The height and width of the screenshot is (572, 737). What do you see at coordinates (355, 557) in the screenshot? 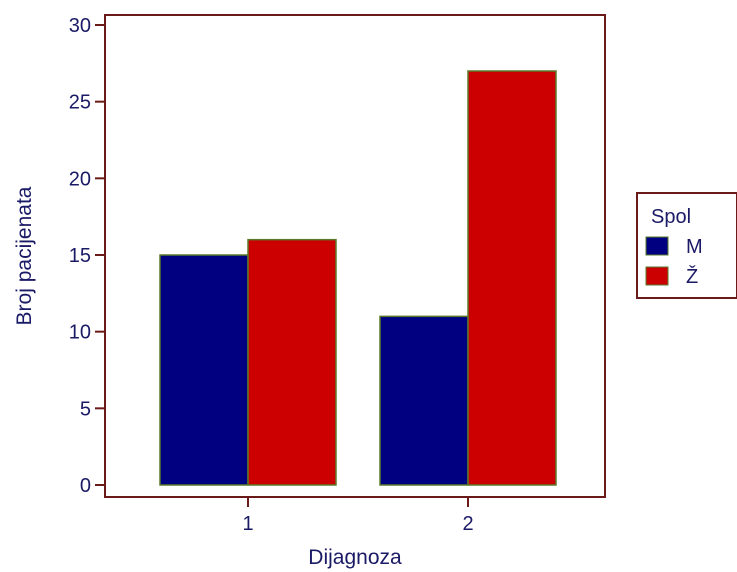
I see `x-axis-title: Dijagnoza` at bounding box center [355, 557].